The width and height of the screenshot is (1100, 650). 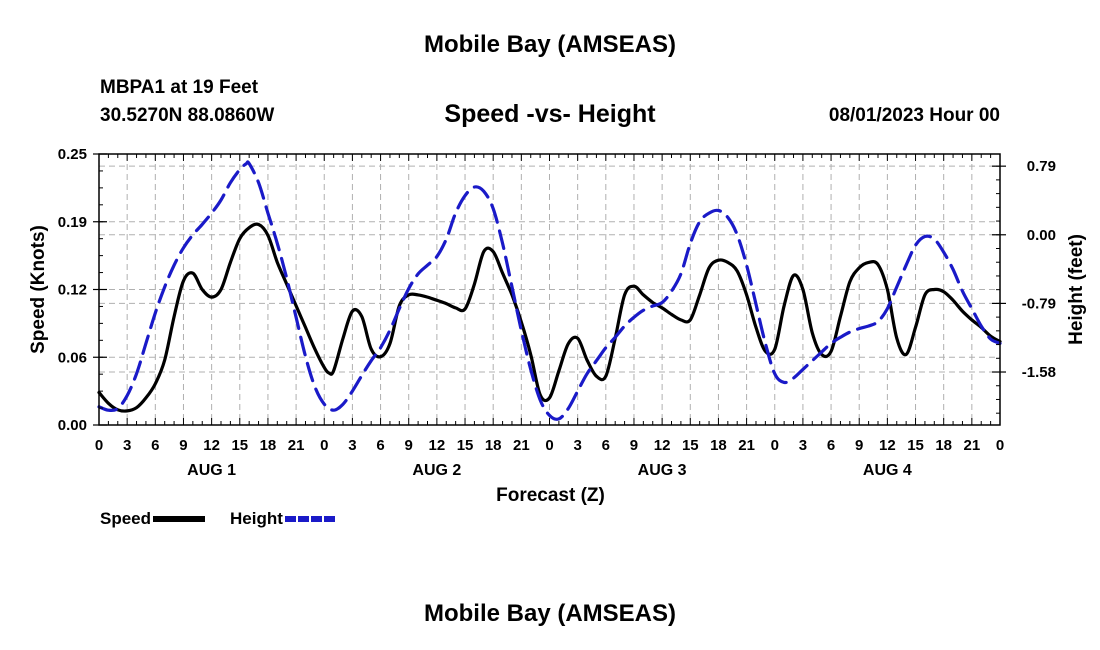 I want to click on y-right-tick-label: -1.58, so click(x=1039, y=372).